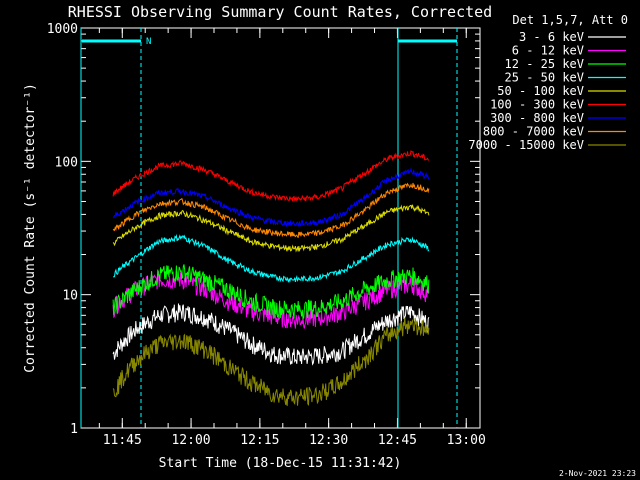  What do you see at coordinates (540, 91) in the screenshot?
I see `legend-label-4: 50 - 100 keV` at bounding box center [540, 91].